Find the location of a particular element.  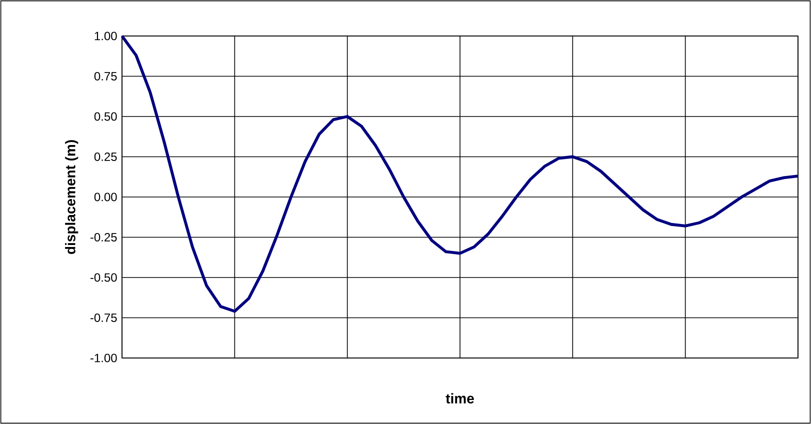

x-axis-title: time is located at coordinates (460, 398).